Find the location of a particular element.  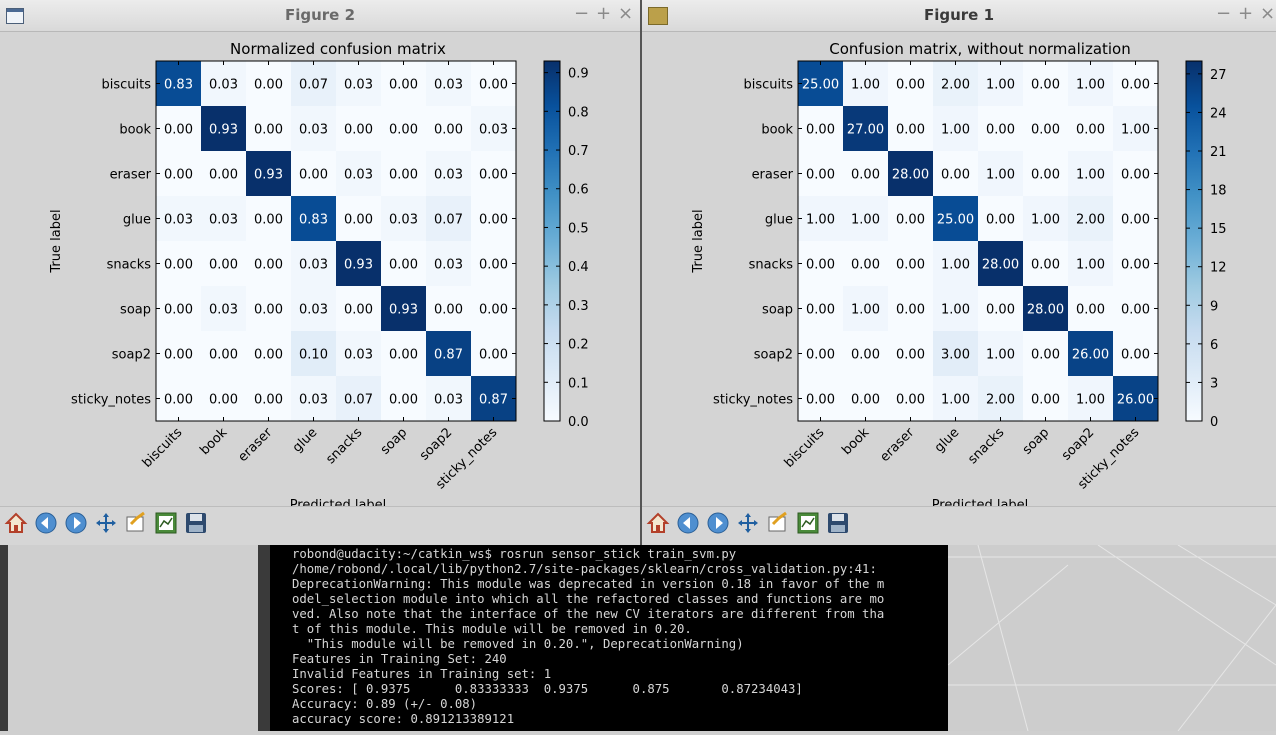

colorbar-tick-label: 0.8 is located at coordinates (578, 112).